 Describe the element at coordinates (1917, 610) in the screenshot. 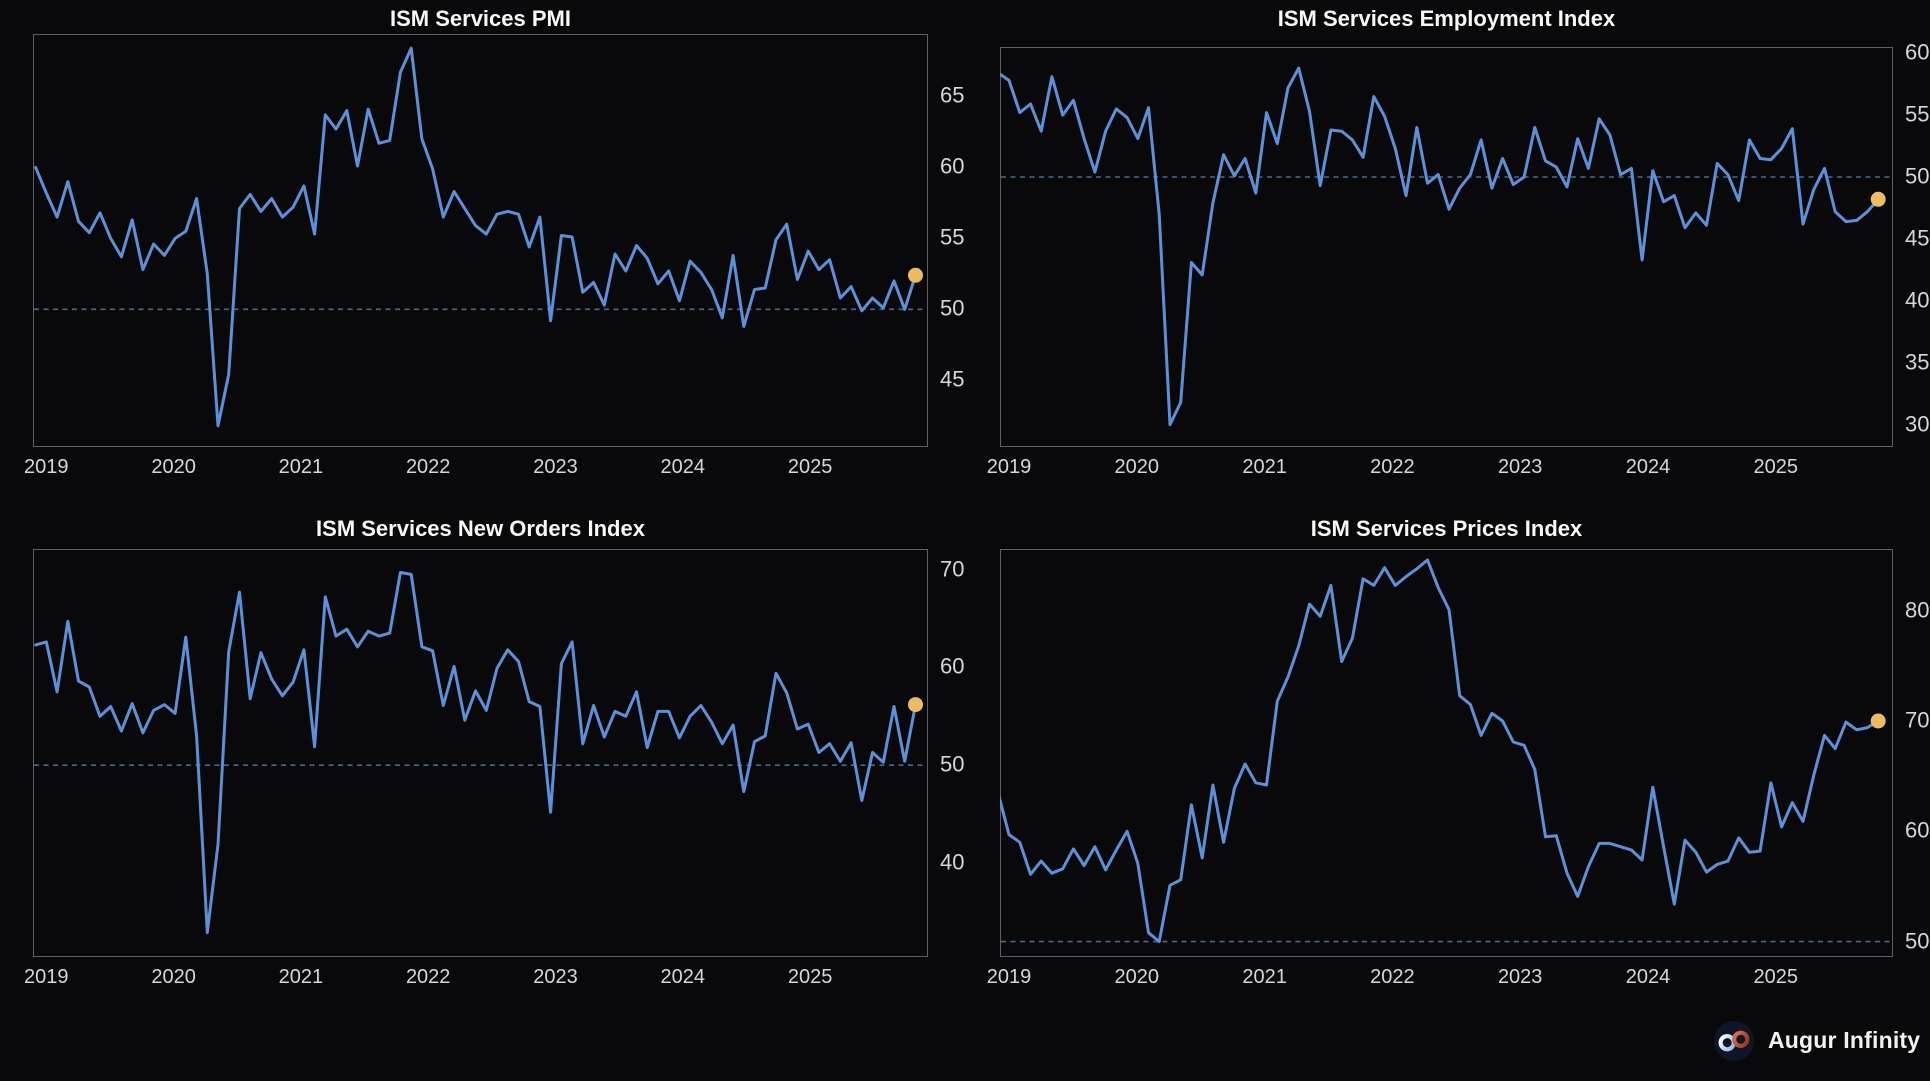

I see `y-axis-tick-label: 80` at that location.